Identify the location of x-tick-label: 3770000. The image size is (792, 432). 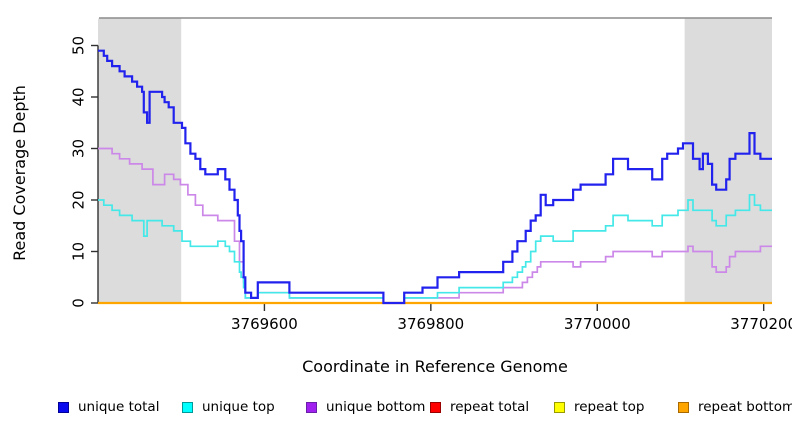
(597, 324).